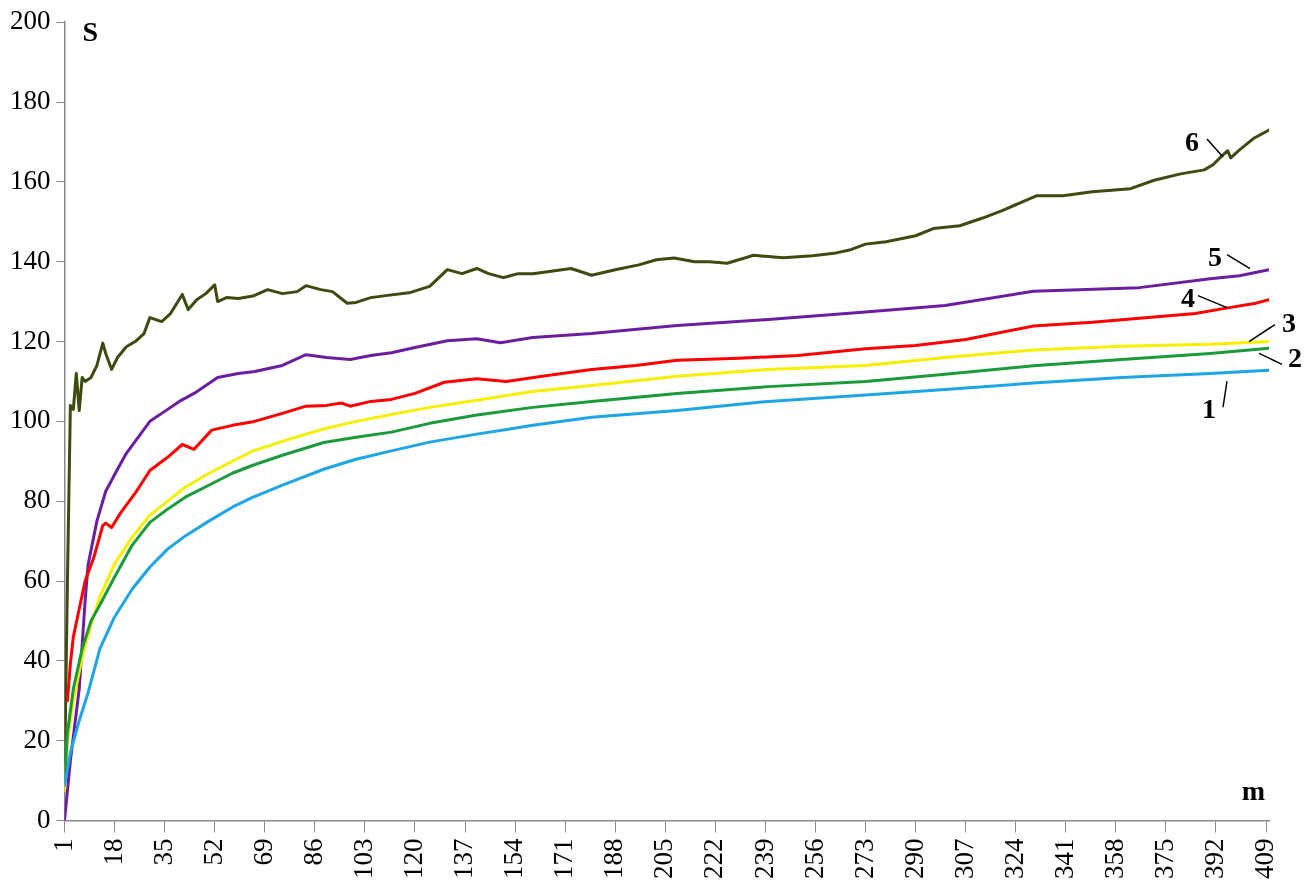 This screenshot has height=889, width=1313. What do you see at coordinates (37, 738) in the screenshot?
I see `y-tick-label: 20` at bounding box center [37, 738].